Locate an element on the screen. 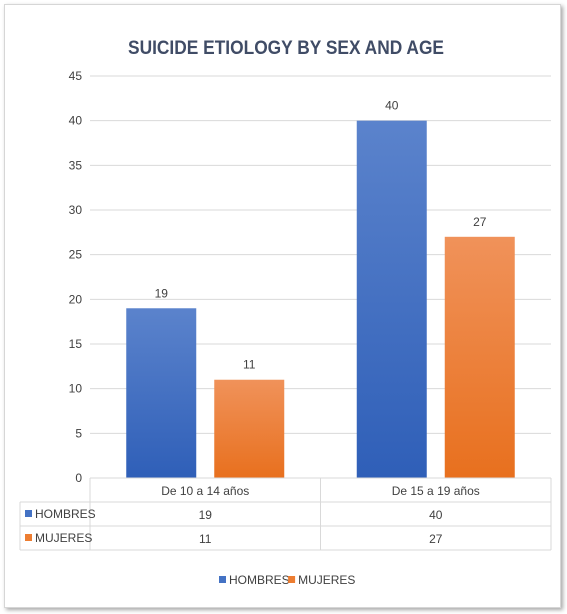 The width and height of the screenshot is (567, 614). y-tick-label: 10 is located at coordinates (76, 389).